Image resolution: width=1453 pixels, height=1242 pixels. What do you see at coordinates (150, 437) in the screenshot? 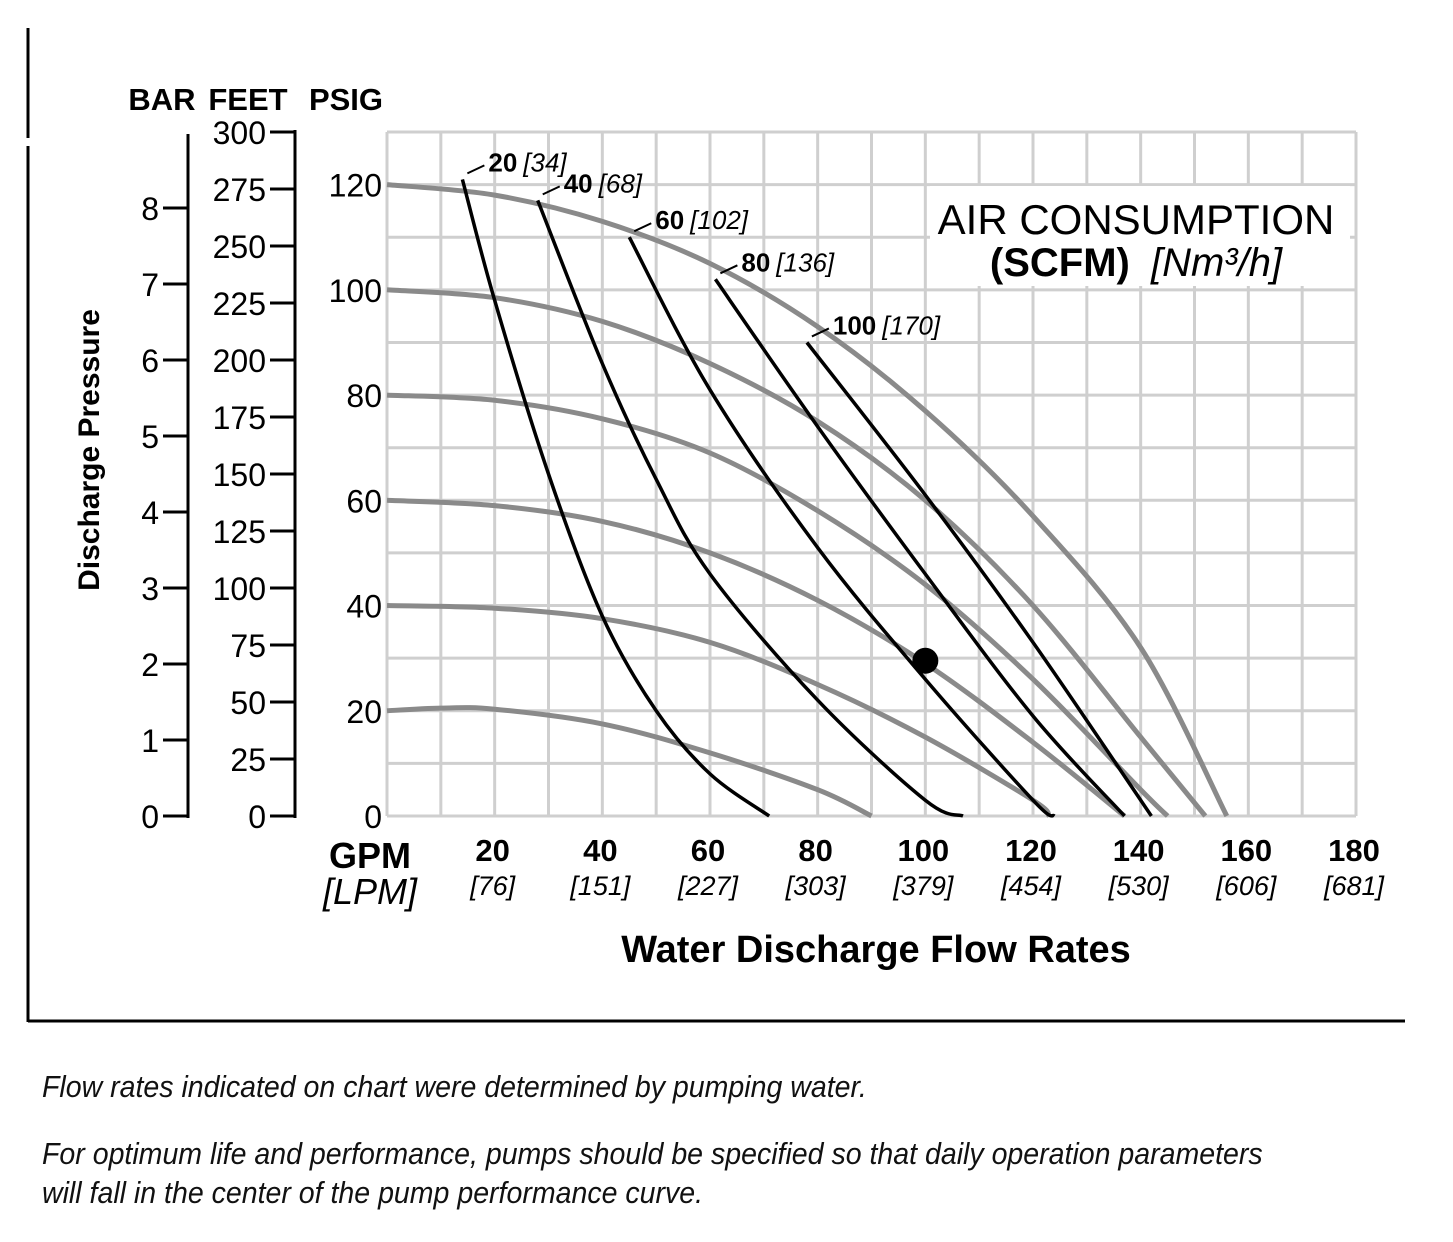
I see `bar-tick-label: 5` at bounding box center [150, 437].